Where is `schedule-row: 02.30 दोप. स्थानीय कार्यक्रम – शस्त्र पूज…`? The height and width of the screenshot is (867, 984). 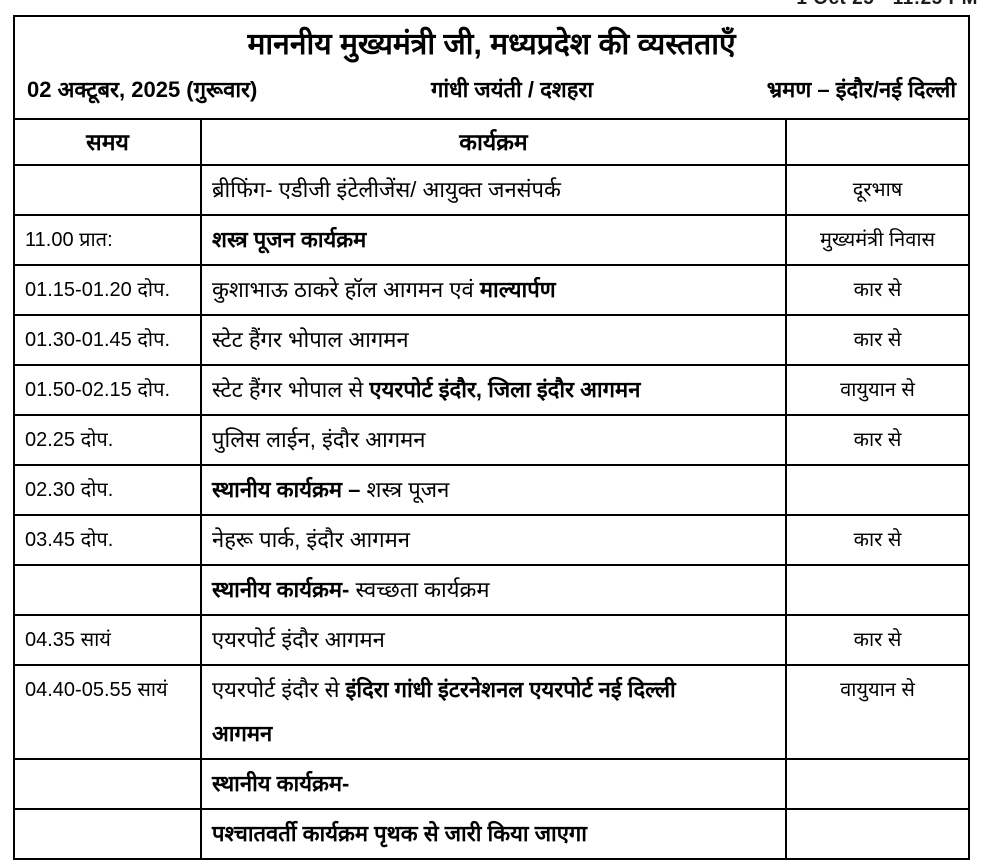
schedule-row: 02.30 दोप. स्थानीय कार्यक्रम – शस्त्र पूज… is located at coordinates (492, 490).